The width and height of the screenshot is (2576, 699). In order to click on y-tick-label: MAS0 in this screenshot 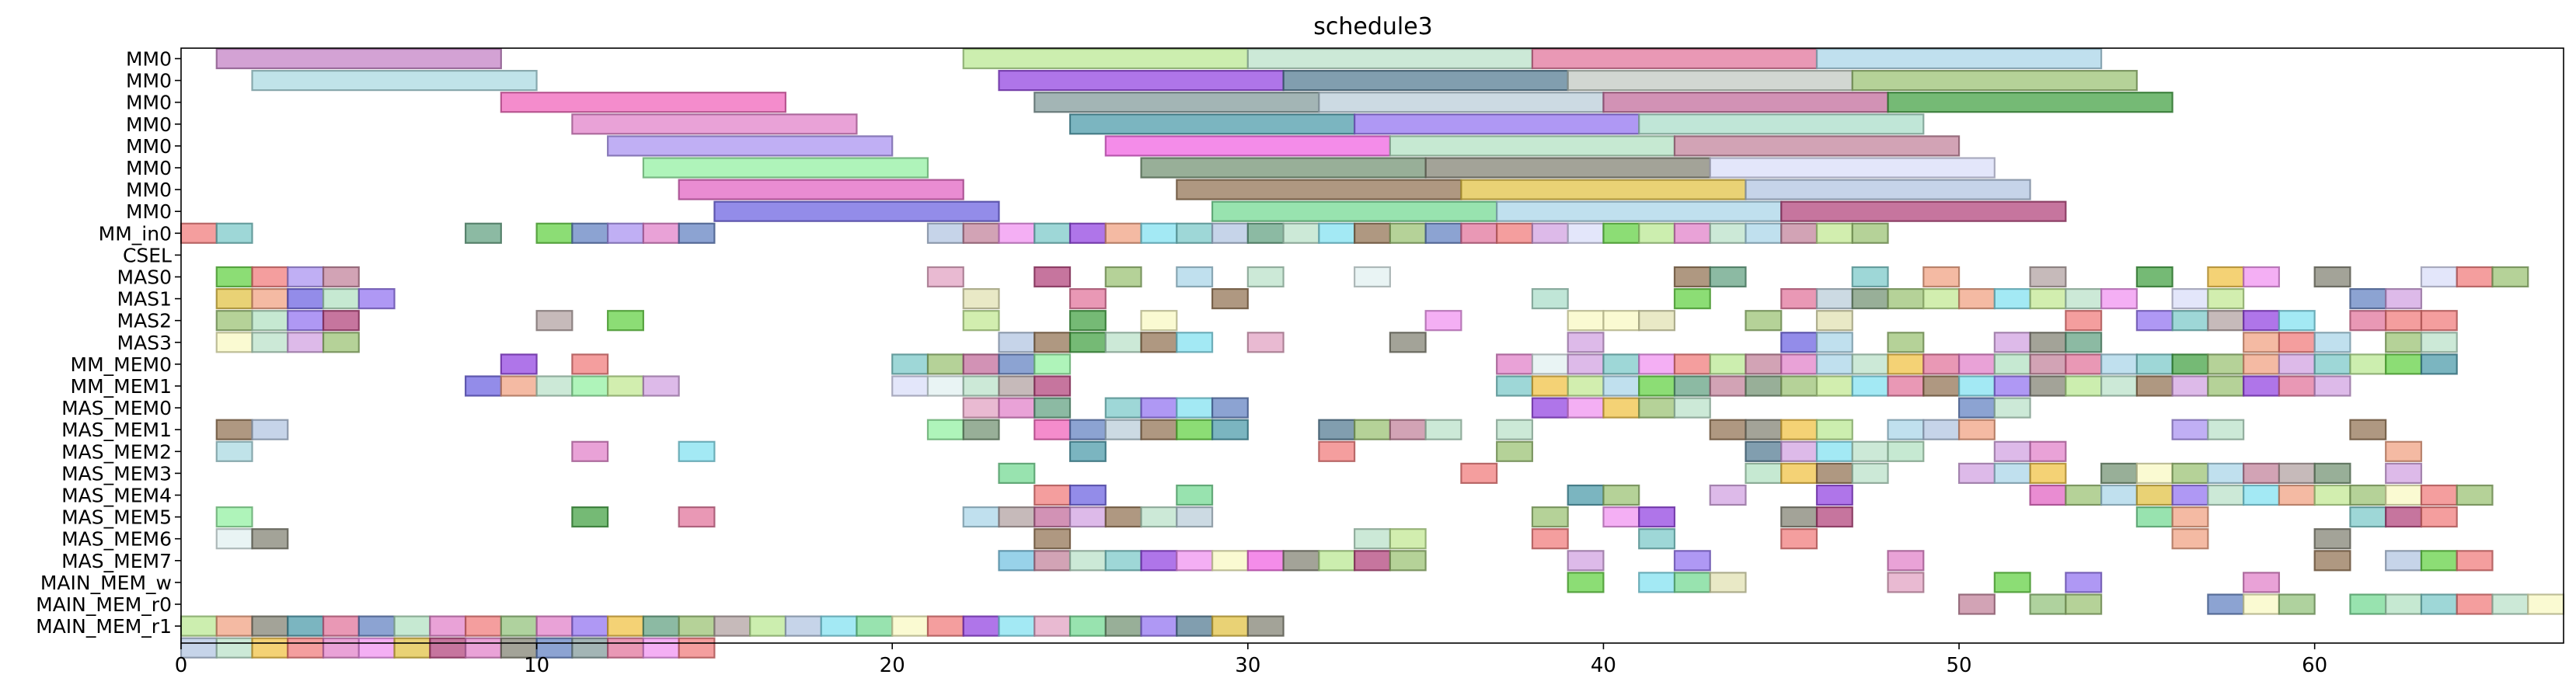, I will do `click(144, 277)`.